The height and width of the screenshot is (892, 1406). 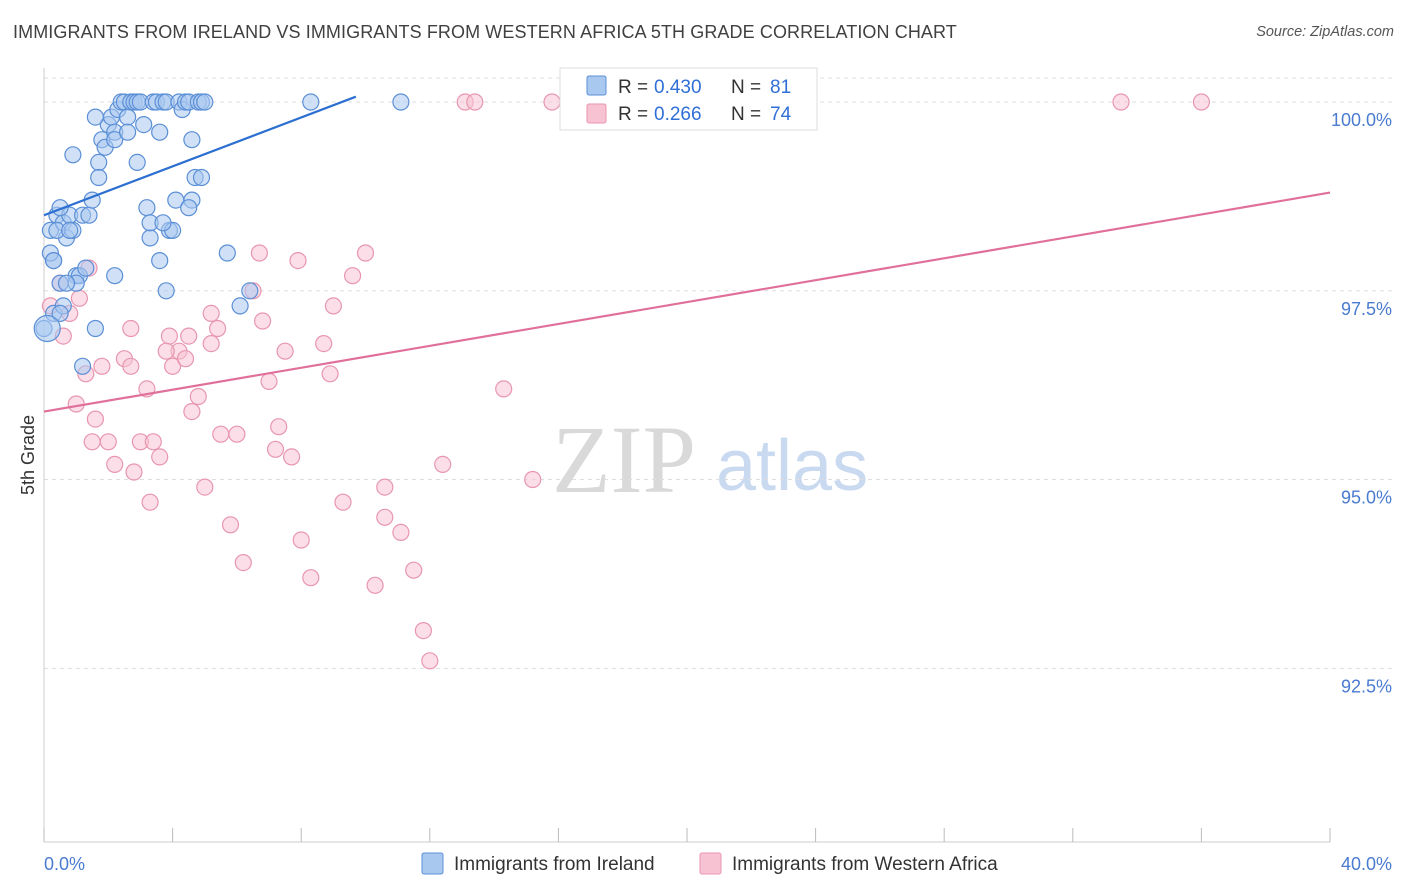 I want to click on legend-n-value-ireland: 81, so click(x=780, y=87).